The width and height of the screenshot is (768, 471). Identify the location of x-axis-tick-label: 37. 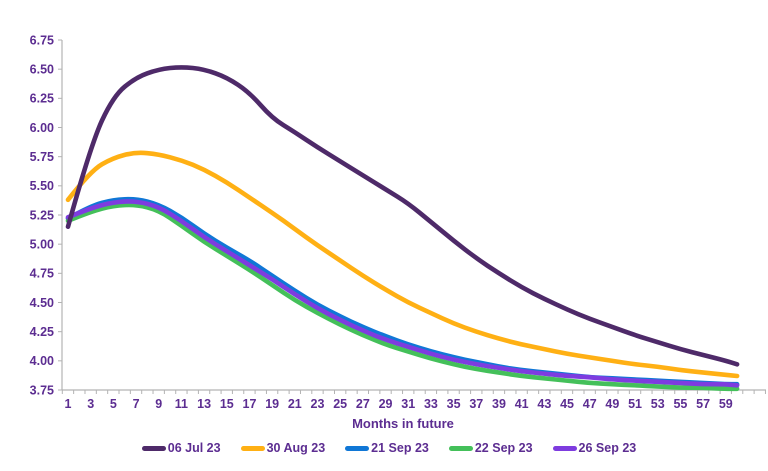
(476, 404).